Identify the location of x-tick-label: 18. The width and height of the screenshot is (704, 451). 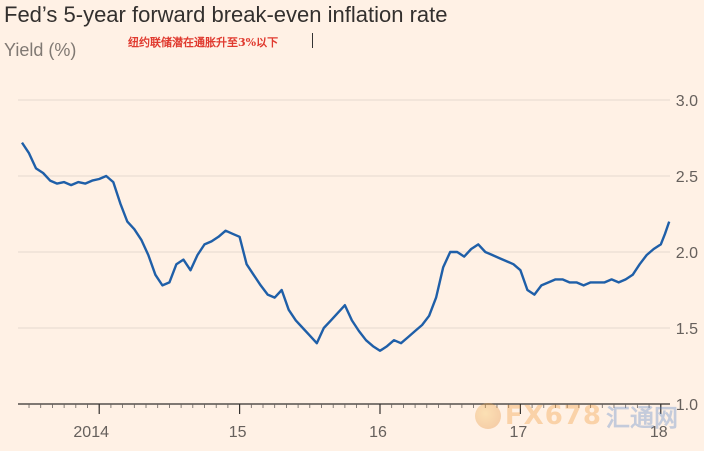
(659, 432).